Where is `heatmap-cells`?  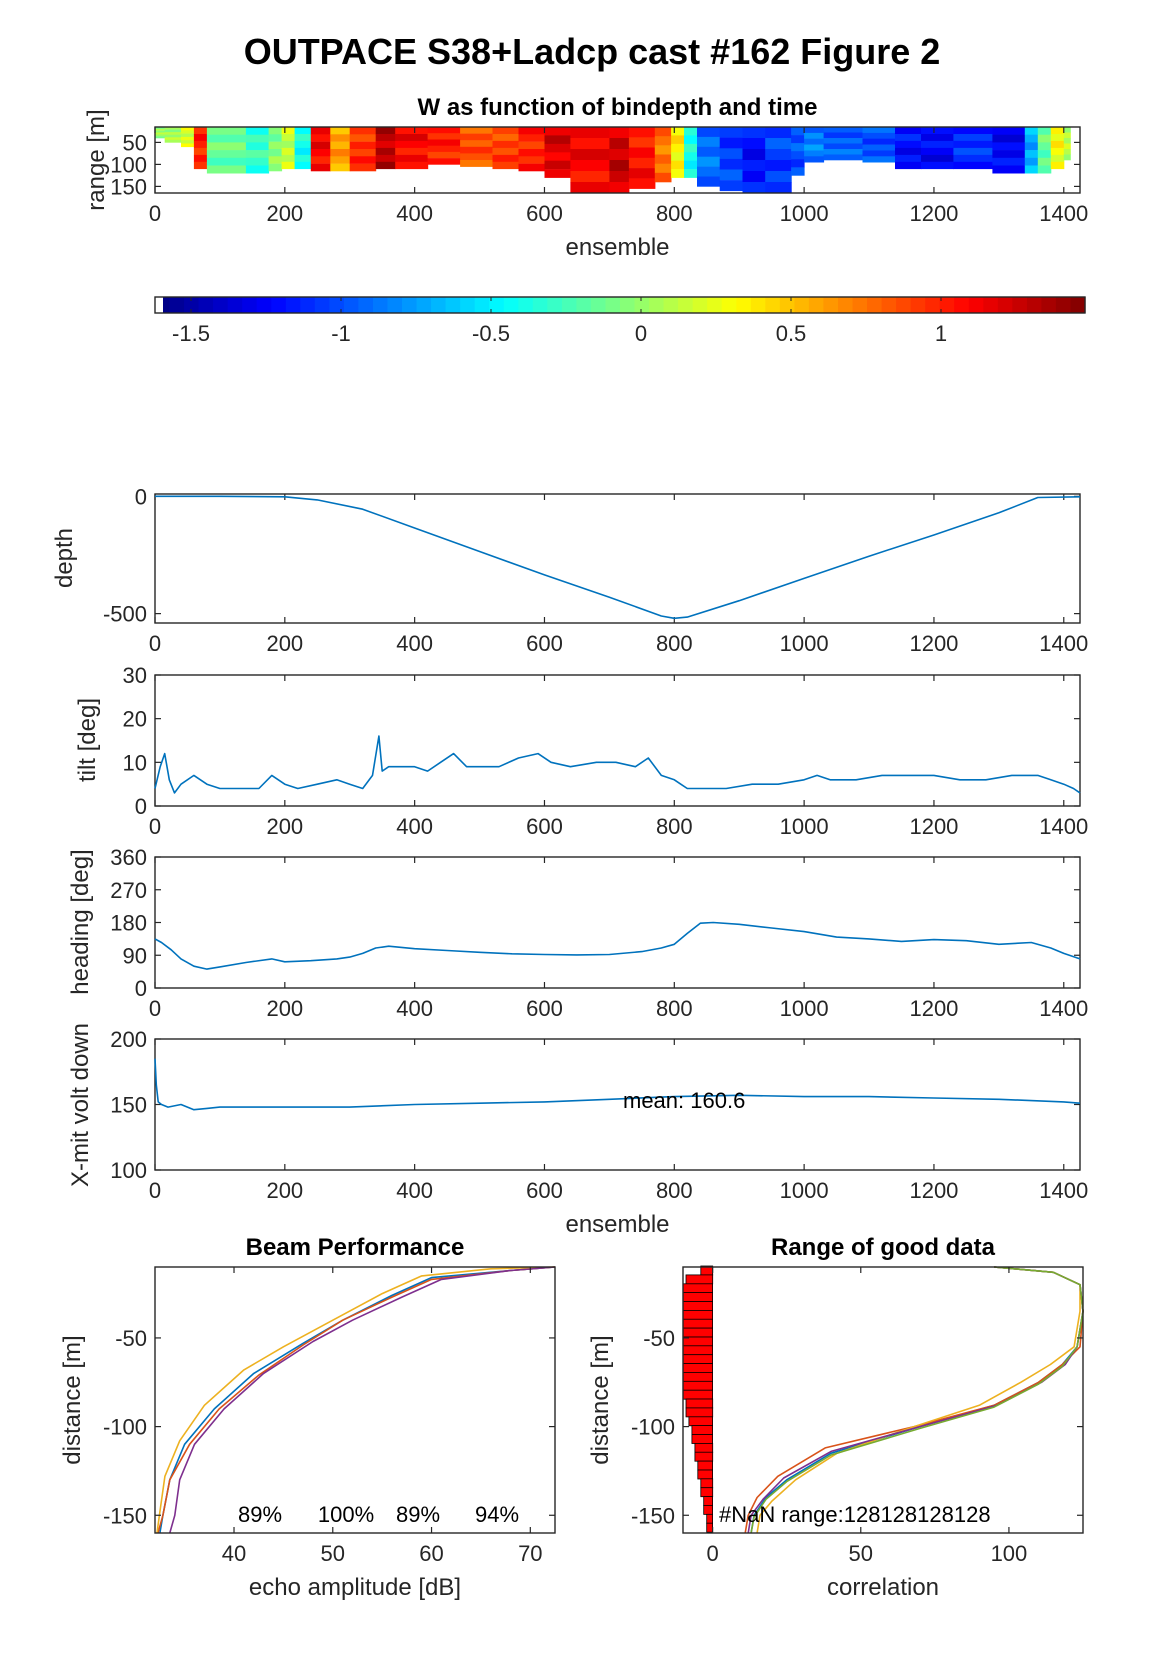 heatmap-cells is located at coordinates (613, 160).